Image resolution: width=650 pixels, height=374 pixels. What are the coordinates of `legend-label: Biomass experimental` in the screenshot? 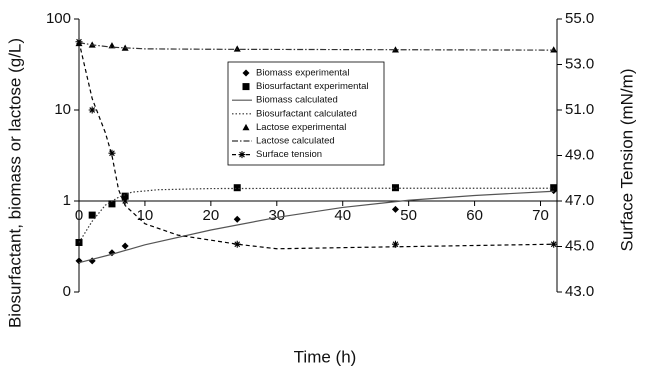 It's located at (302, 73).